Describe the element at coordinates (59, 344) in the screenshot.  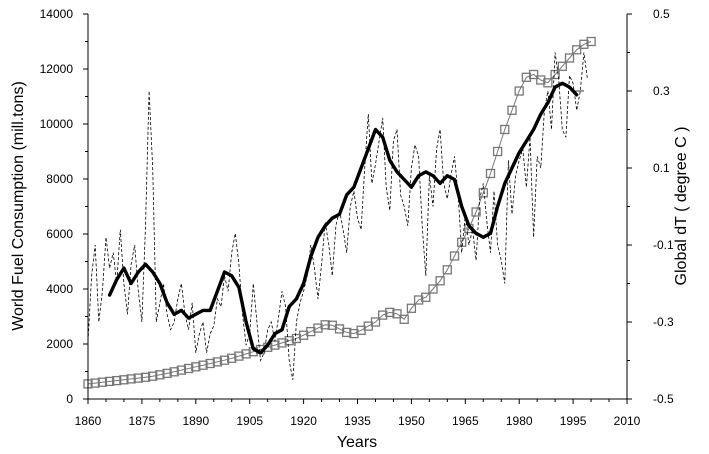
I see `left-y-tick-label: 2000` at that location.